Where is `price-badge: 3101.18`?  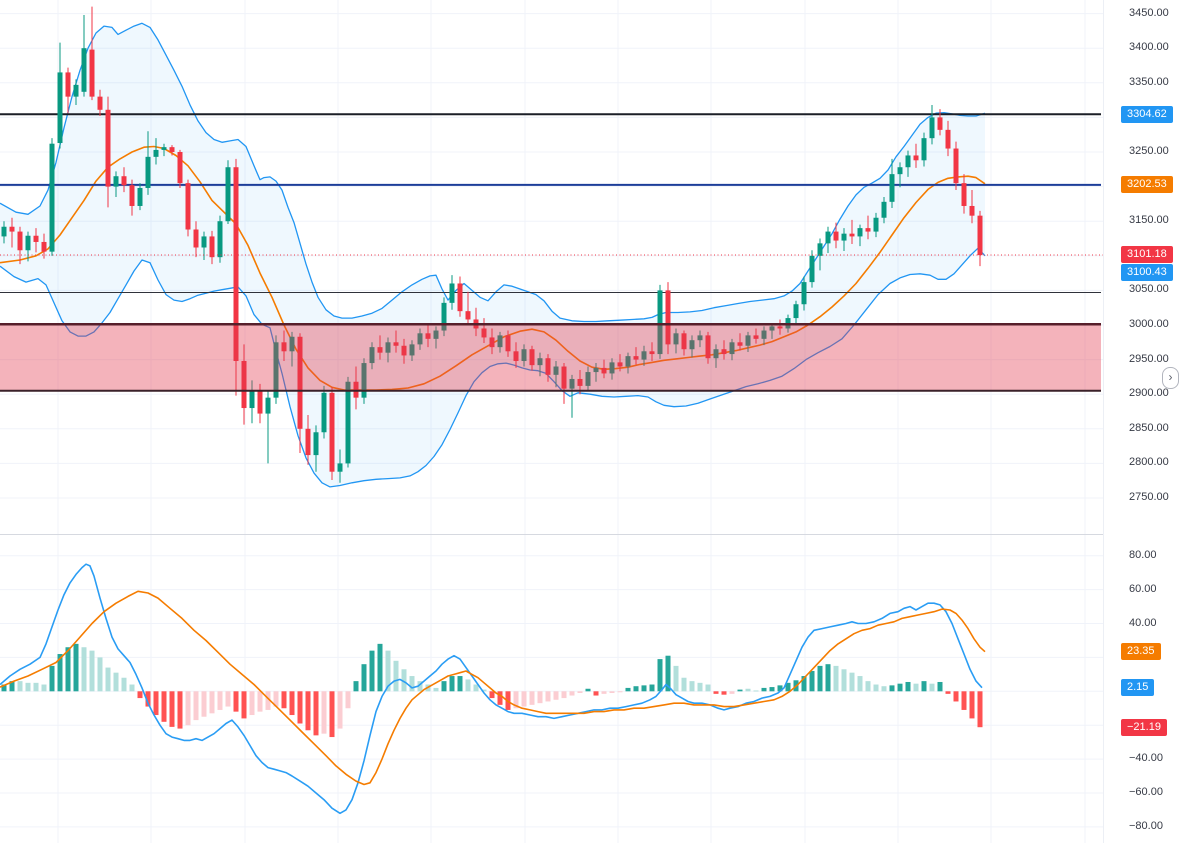 price-badge: 3101.18 is located at coordinates (1147, 255).